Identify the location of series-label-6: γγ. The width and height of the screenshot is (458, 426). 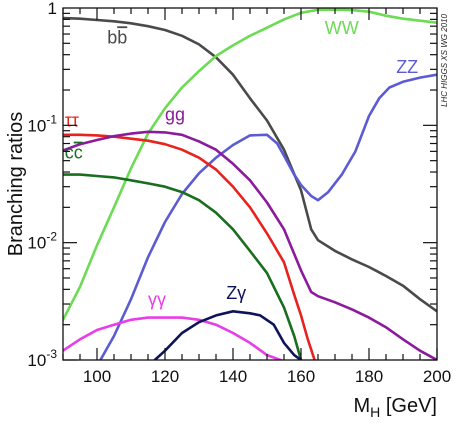
(157, 300).